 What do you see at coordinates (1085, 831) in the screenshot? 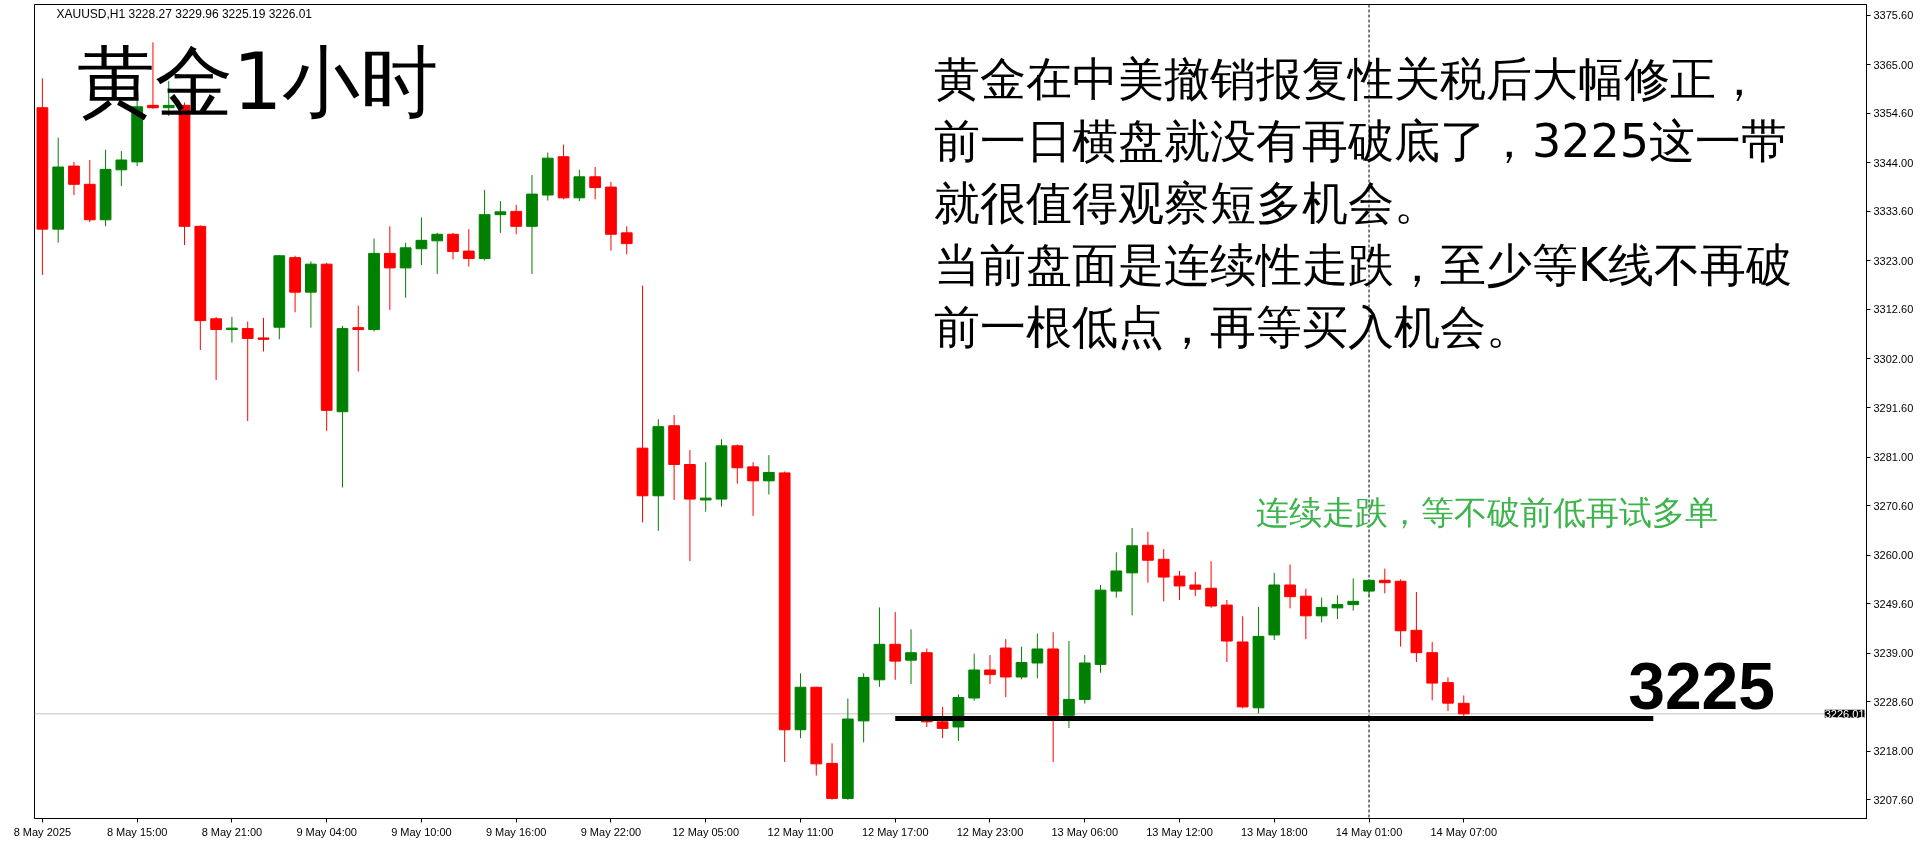
I see `x-tick-label: 13 May 06:00` at bounding box center [1085, 831].